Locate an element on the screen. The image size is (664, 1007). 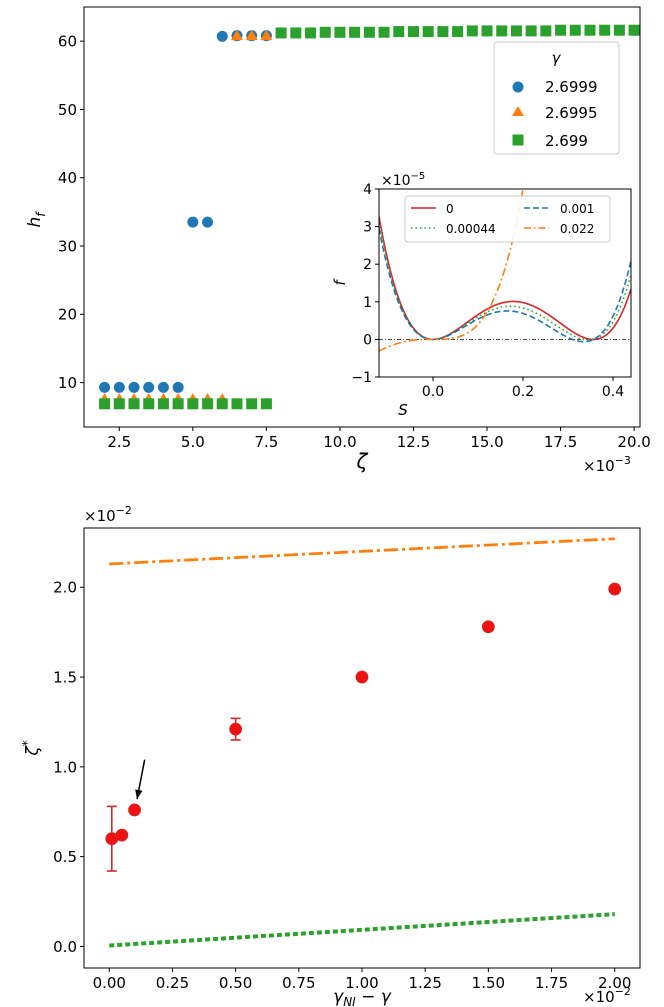
top-xtick-label: 2.5 is located at coordinates (119, 442).